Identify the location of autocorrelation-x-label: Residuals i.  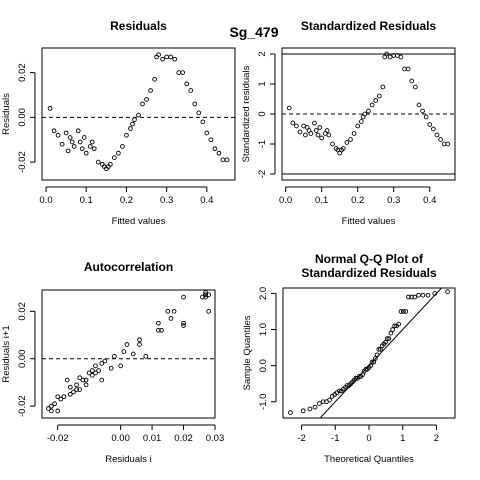
(128, 459).